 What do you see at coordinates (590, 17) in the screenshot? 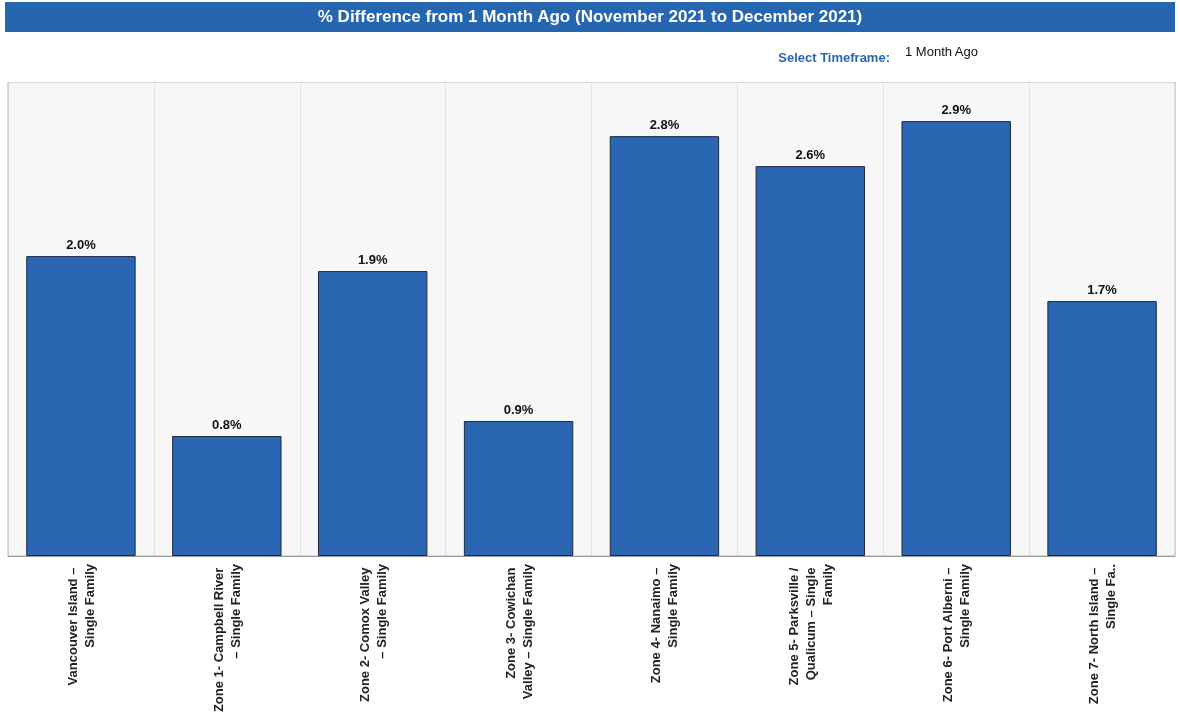
I see `chart-title: % Difference from 1 Month Ago (November 2021 to December 2021)` at bounding box center [590, 17].